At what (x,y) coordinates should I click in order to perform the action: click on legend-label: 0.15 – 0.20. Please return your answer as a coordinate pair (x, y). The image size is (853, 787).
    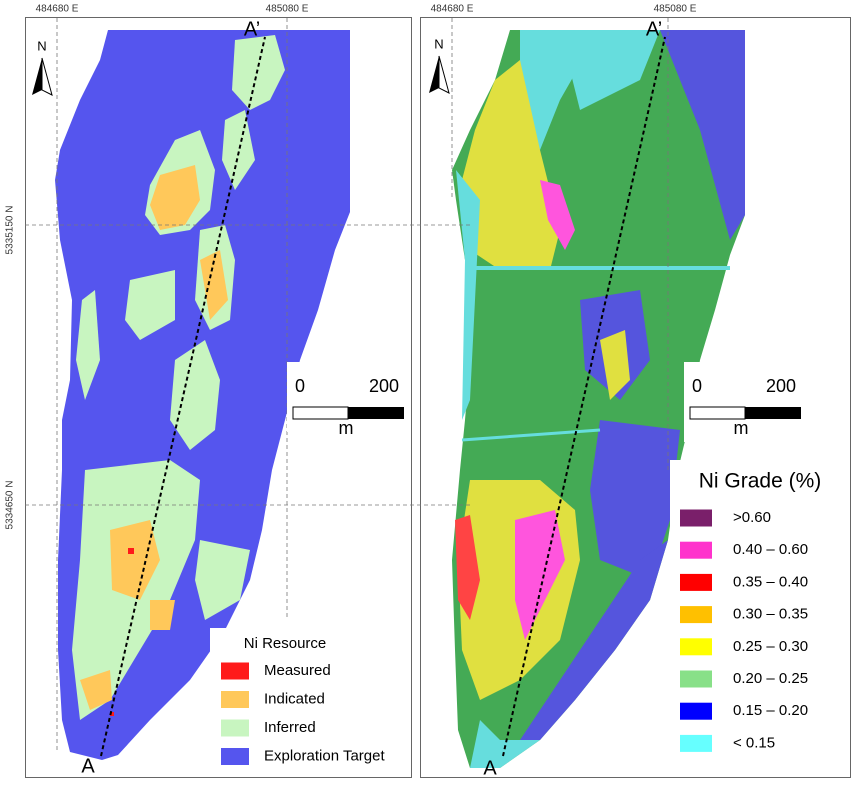
    Looking at the image, I should click on (770, 710).